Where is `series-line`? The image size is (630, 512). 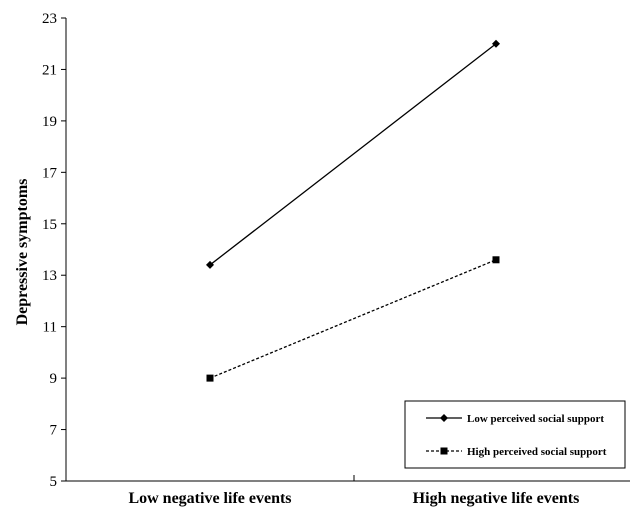
series-line is located at coordinates (353, 319).